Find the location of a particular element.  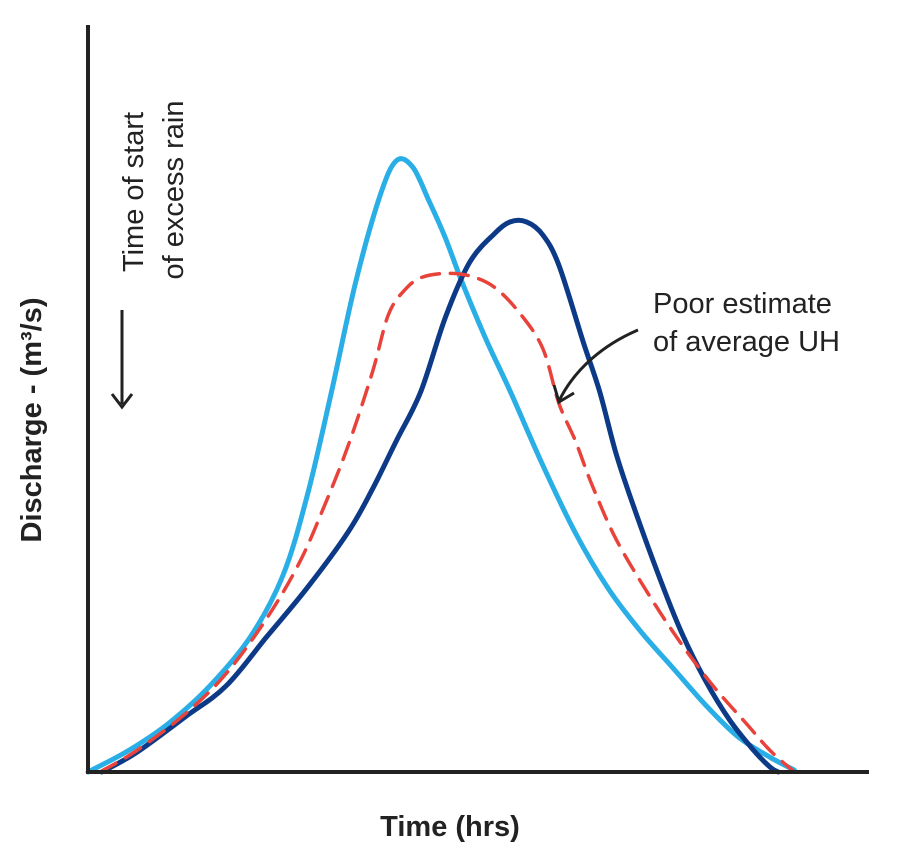

rain-start-label-line2: of excess rain is located at coordinates (174, 190).